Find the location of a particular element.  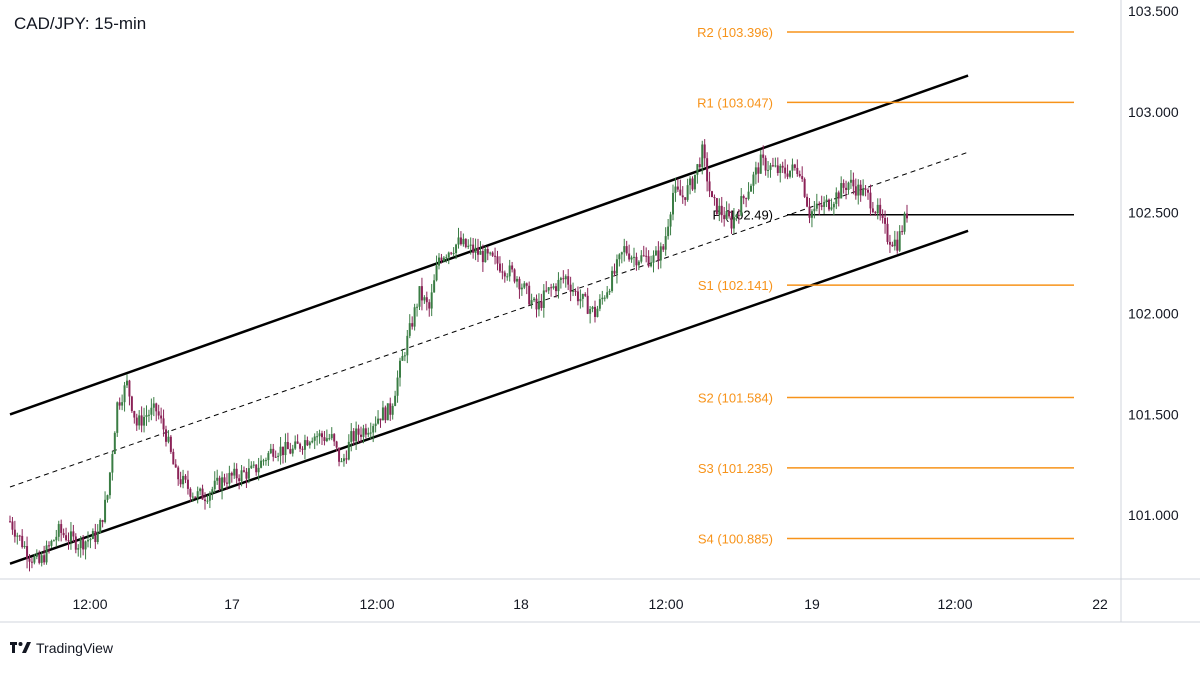

x-tick-label: 18 is located at coordinates (521, 604).